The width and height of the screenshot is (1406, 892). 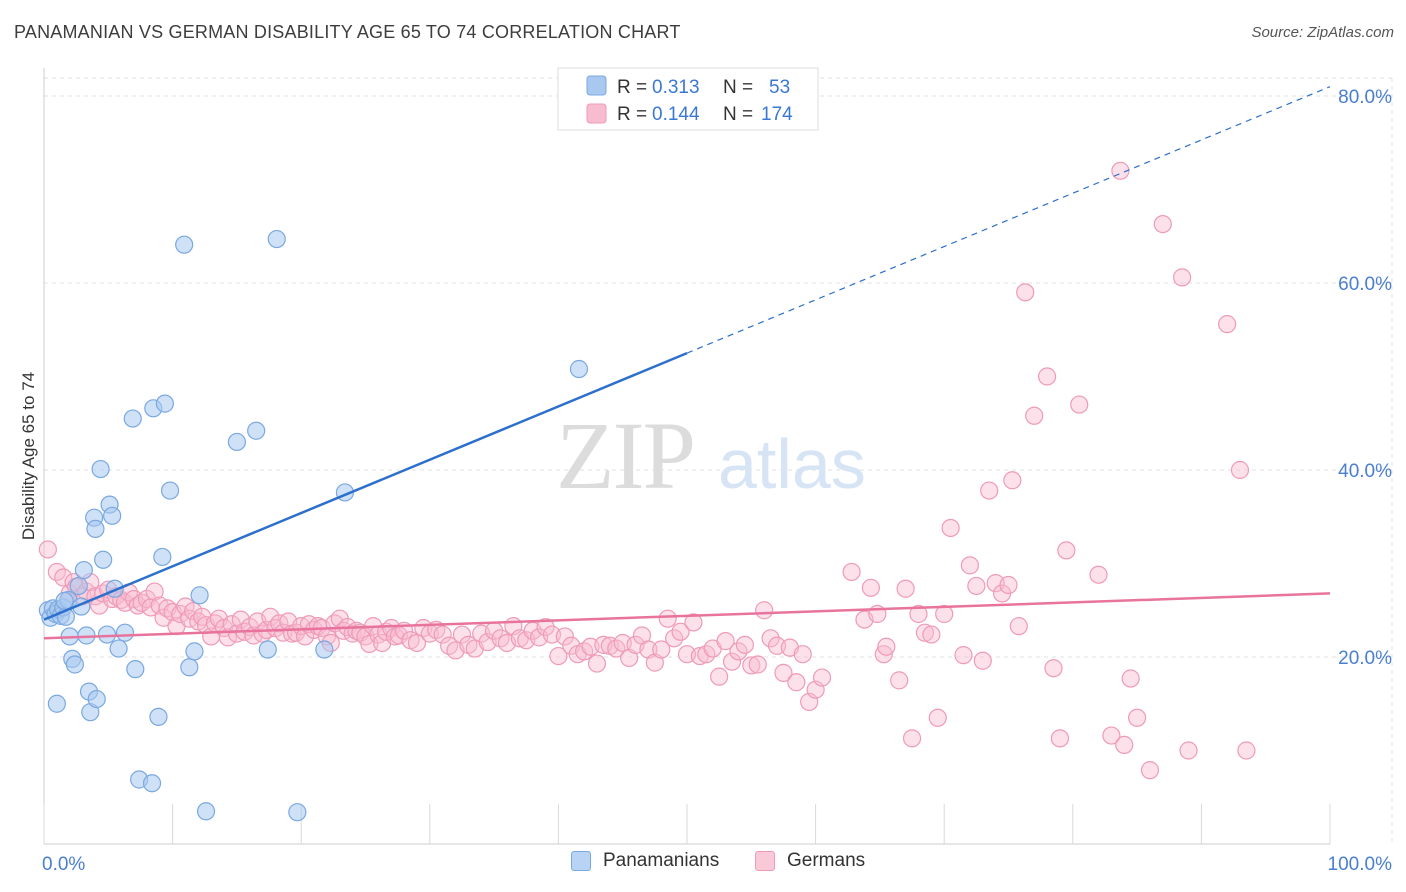 What do you see at coordinates (645, 861) in the screenshot?
I see `legend-item-panamanians: Panamanians` at bounding box center [645, 861].